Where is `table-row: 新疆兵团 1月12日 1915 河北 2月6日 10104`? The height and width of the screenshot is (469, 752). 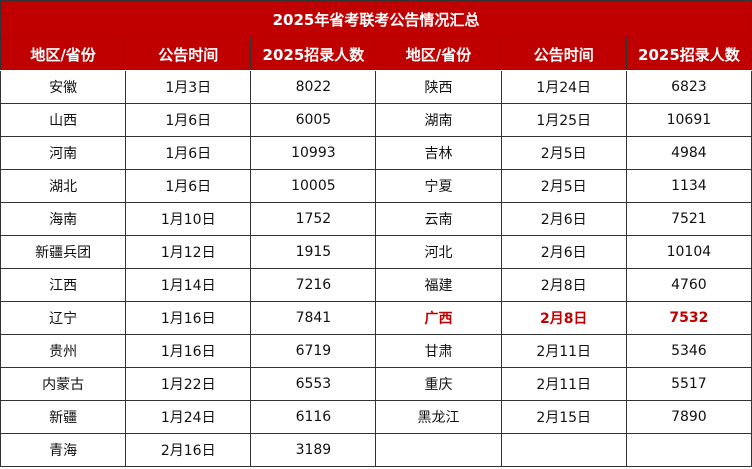
table-row: 新疆兵团 1月12日 1915 河北 2月6日 10104 is located at coordinates (376, 252).